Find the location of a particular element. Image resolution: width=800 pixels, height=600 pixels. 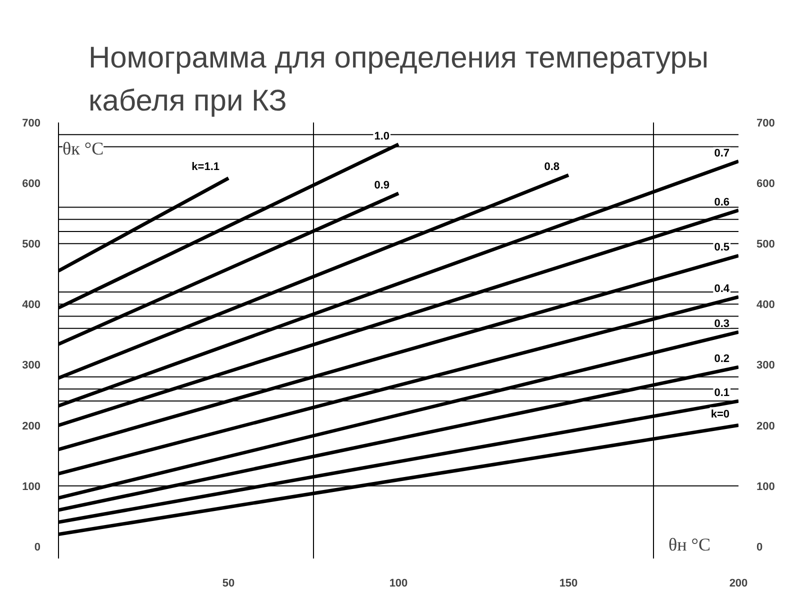

x-tick-label: 150 is located at coordinates (568, 584).